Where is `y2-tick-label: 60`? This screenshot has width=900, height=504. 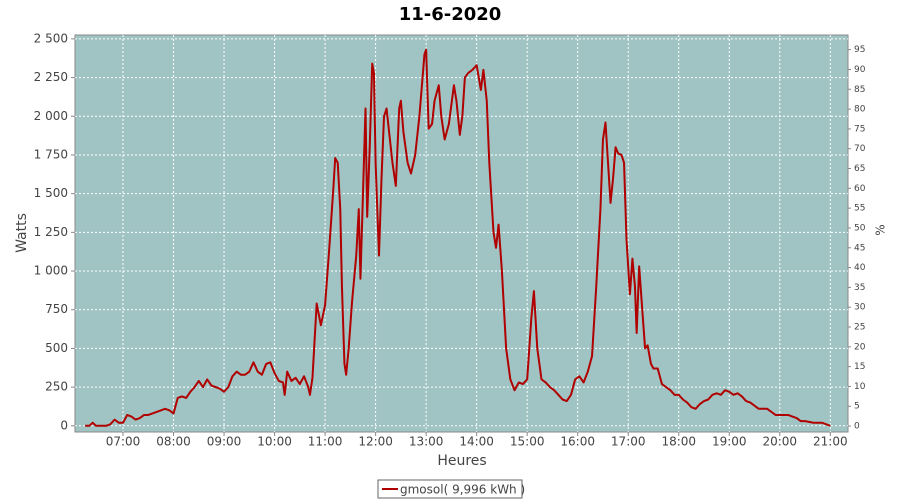
y2-tick-label: 60 is located at coordinates (860, 189).